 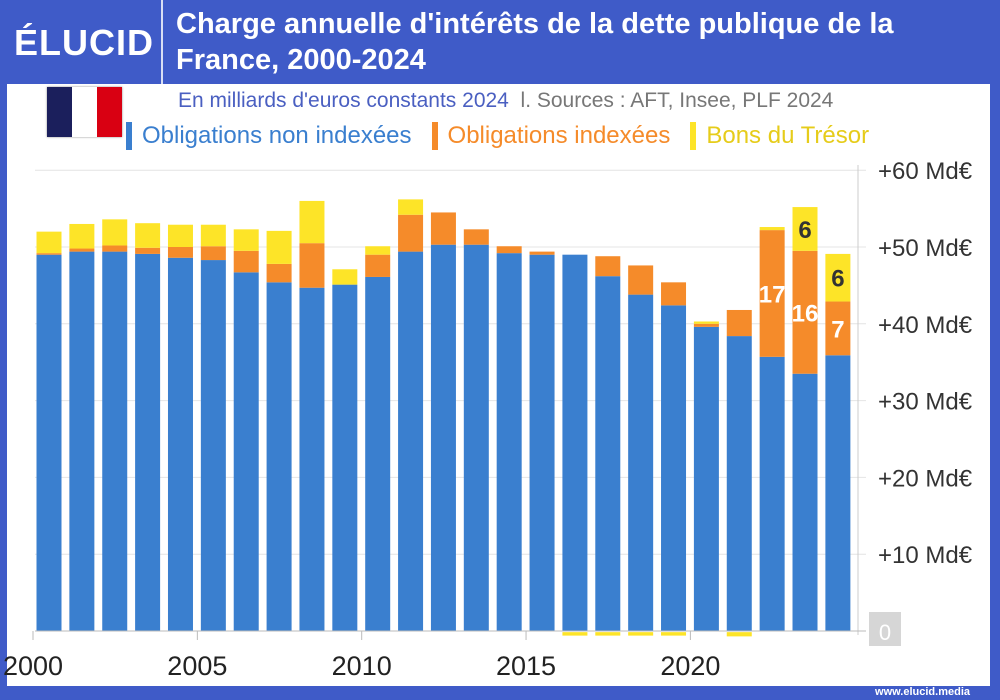 I want to click on bar-obligations-non-index-es-2022, so click(x=772, y=493).